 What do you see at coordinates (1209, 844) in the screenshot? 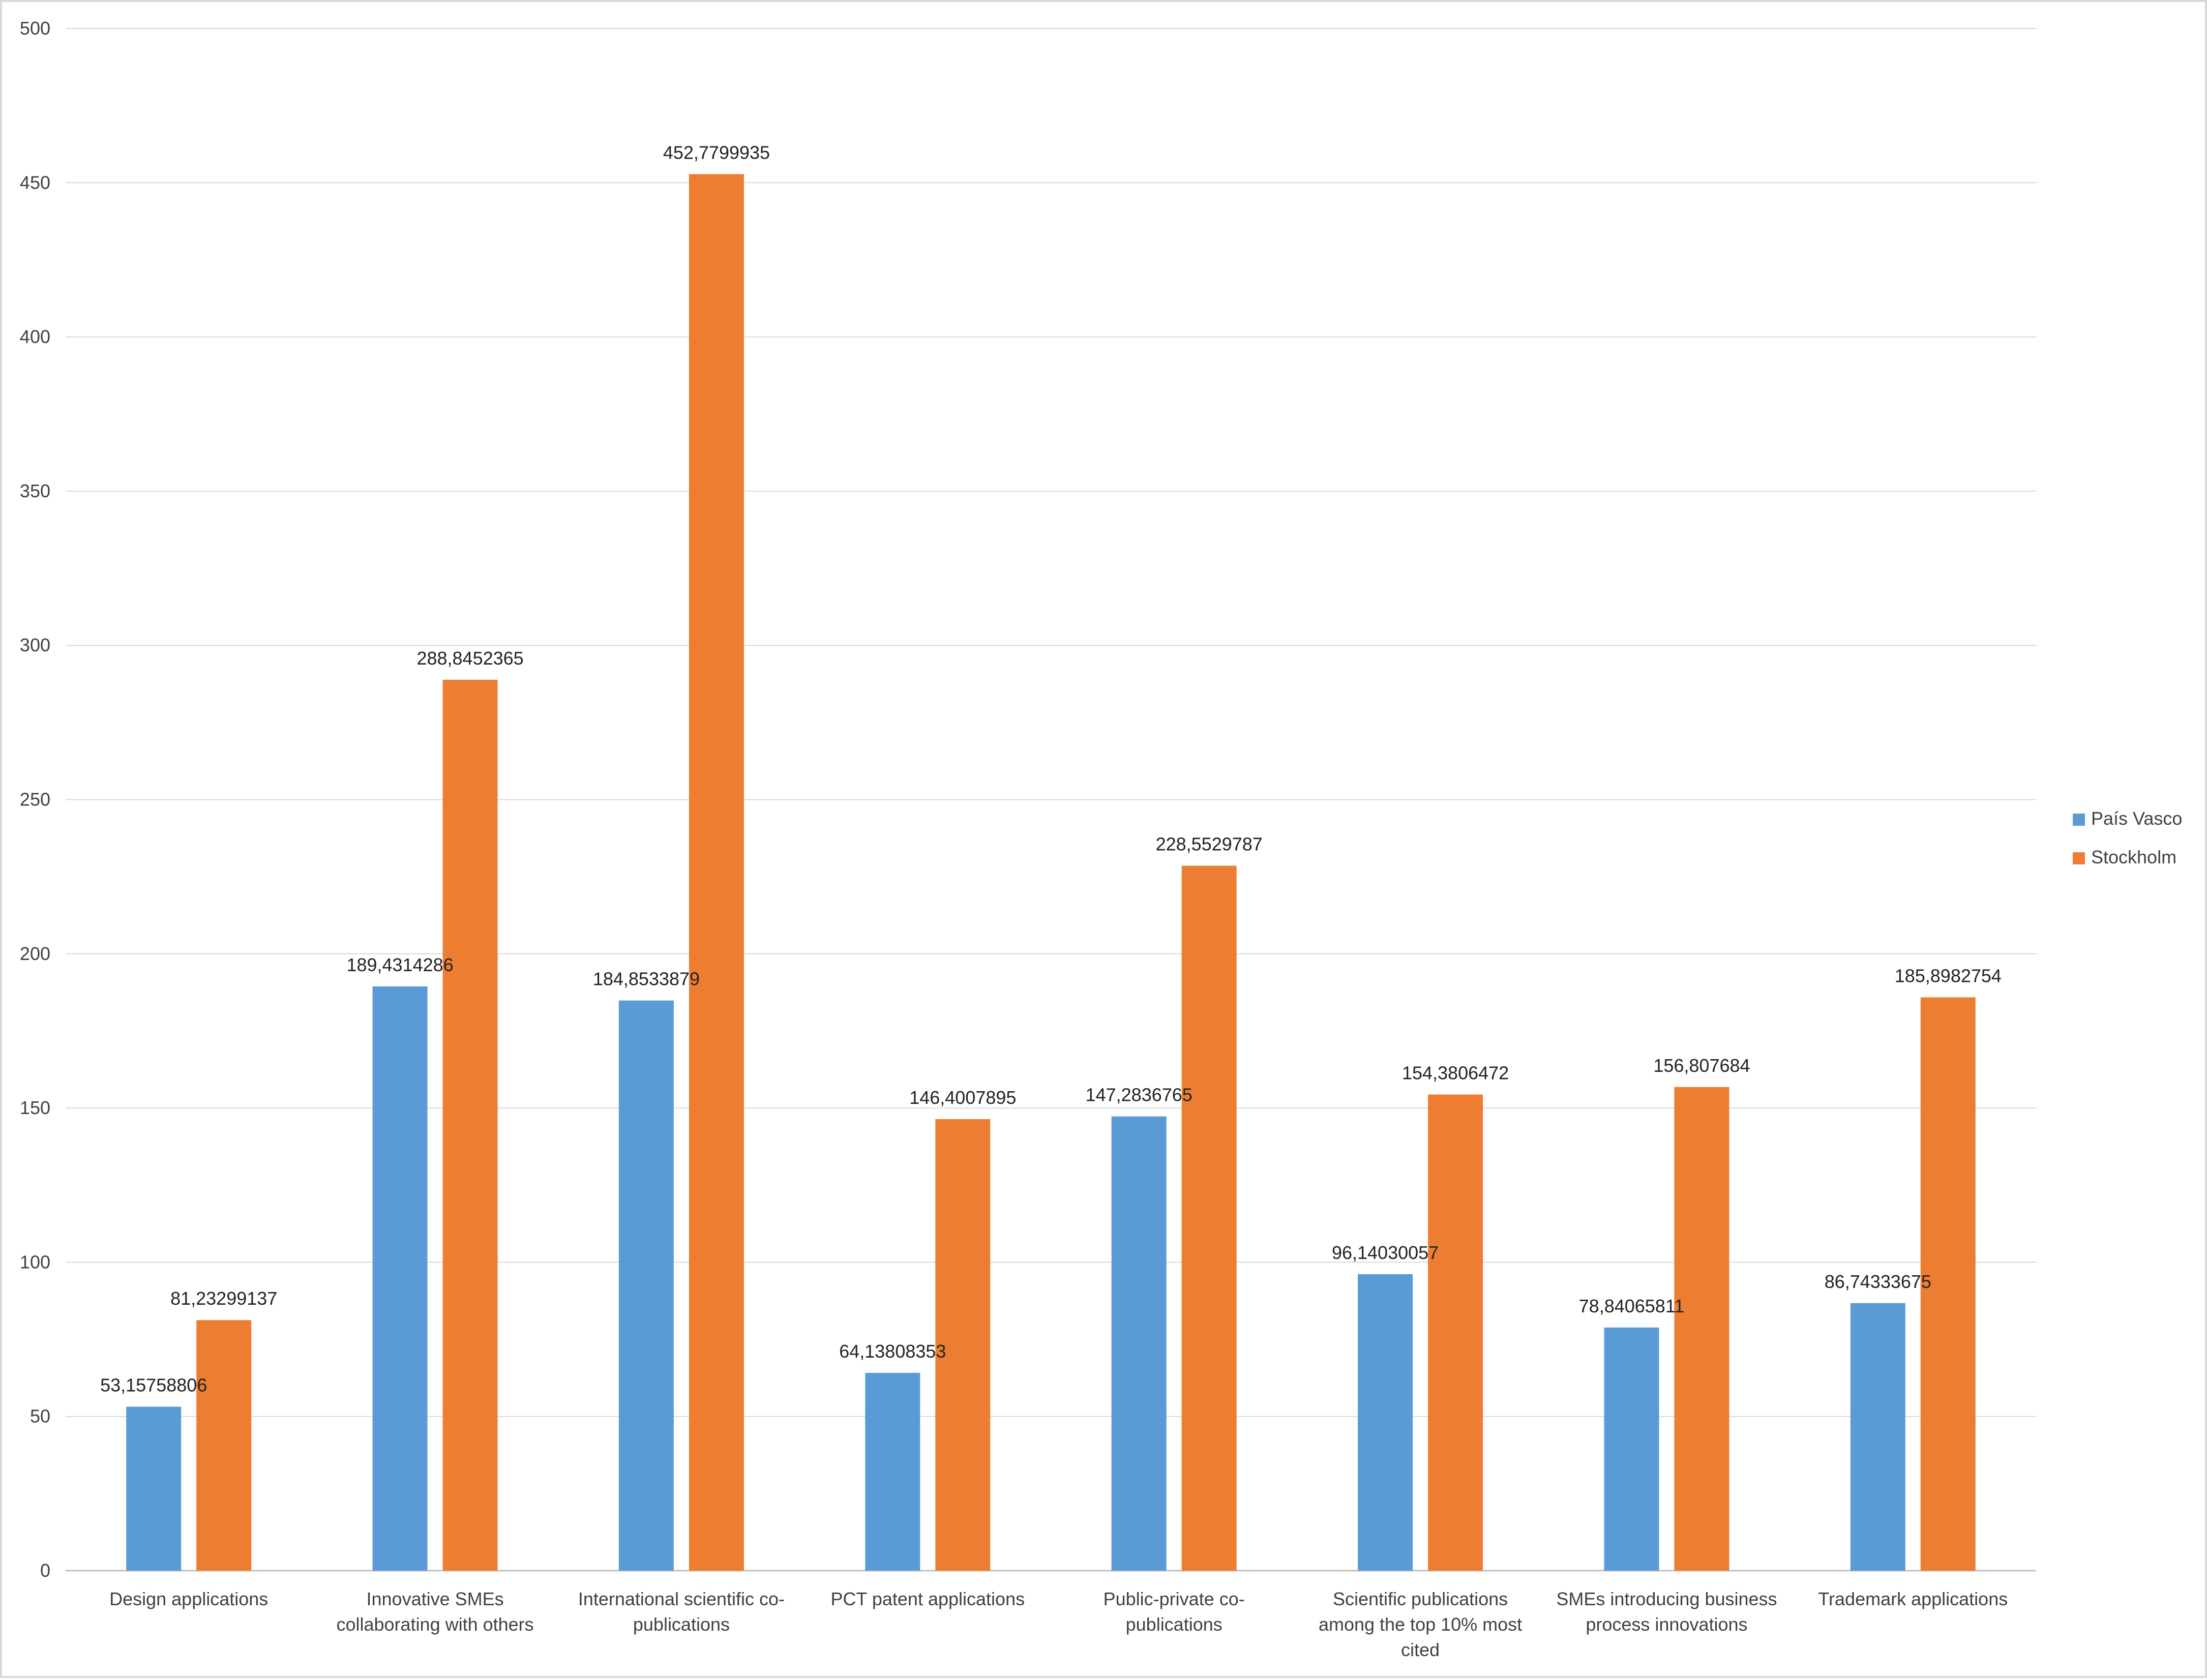
I see `data-label: 228,5529787` at bounding box center [1209, 844].